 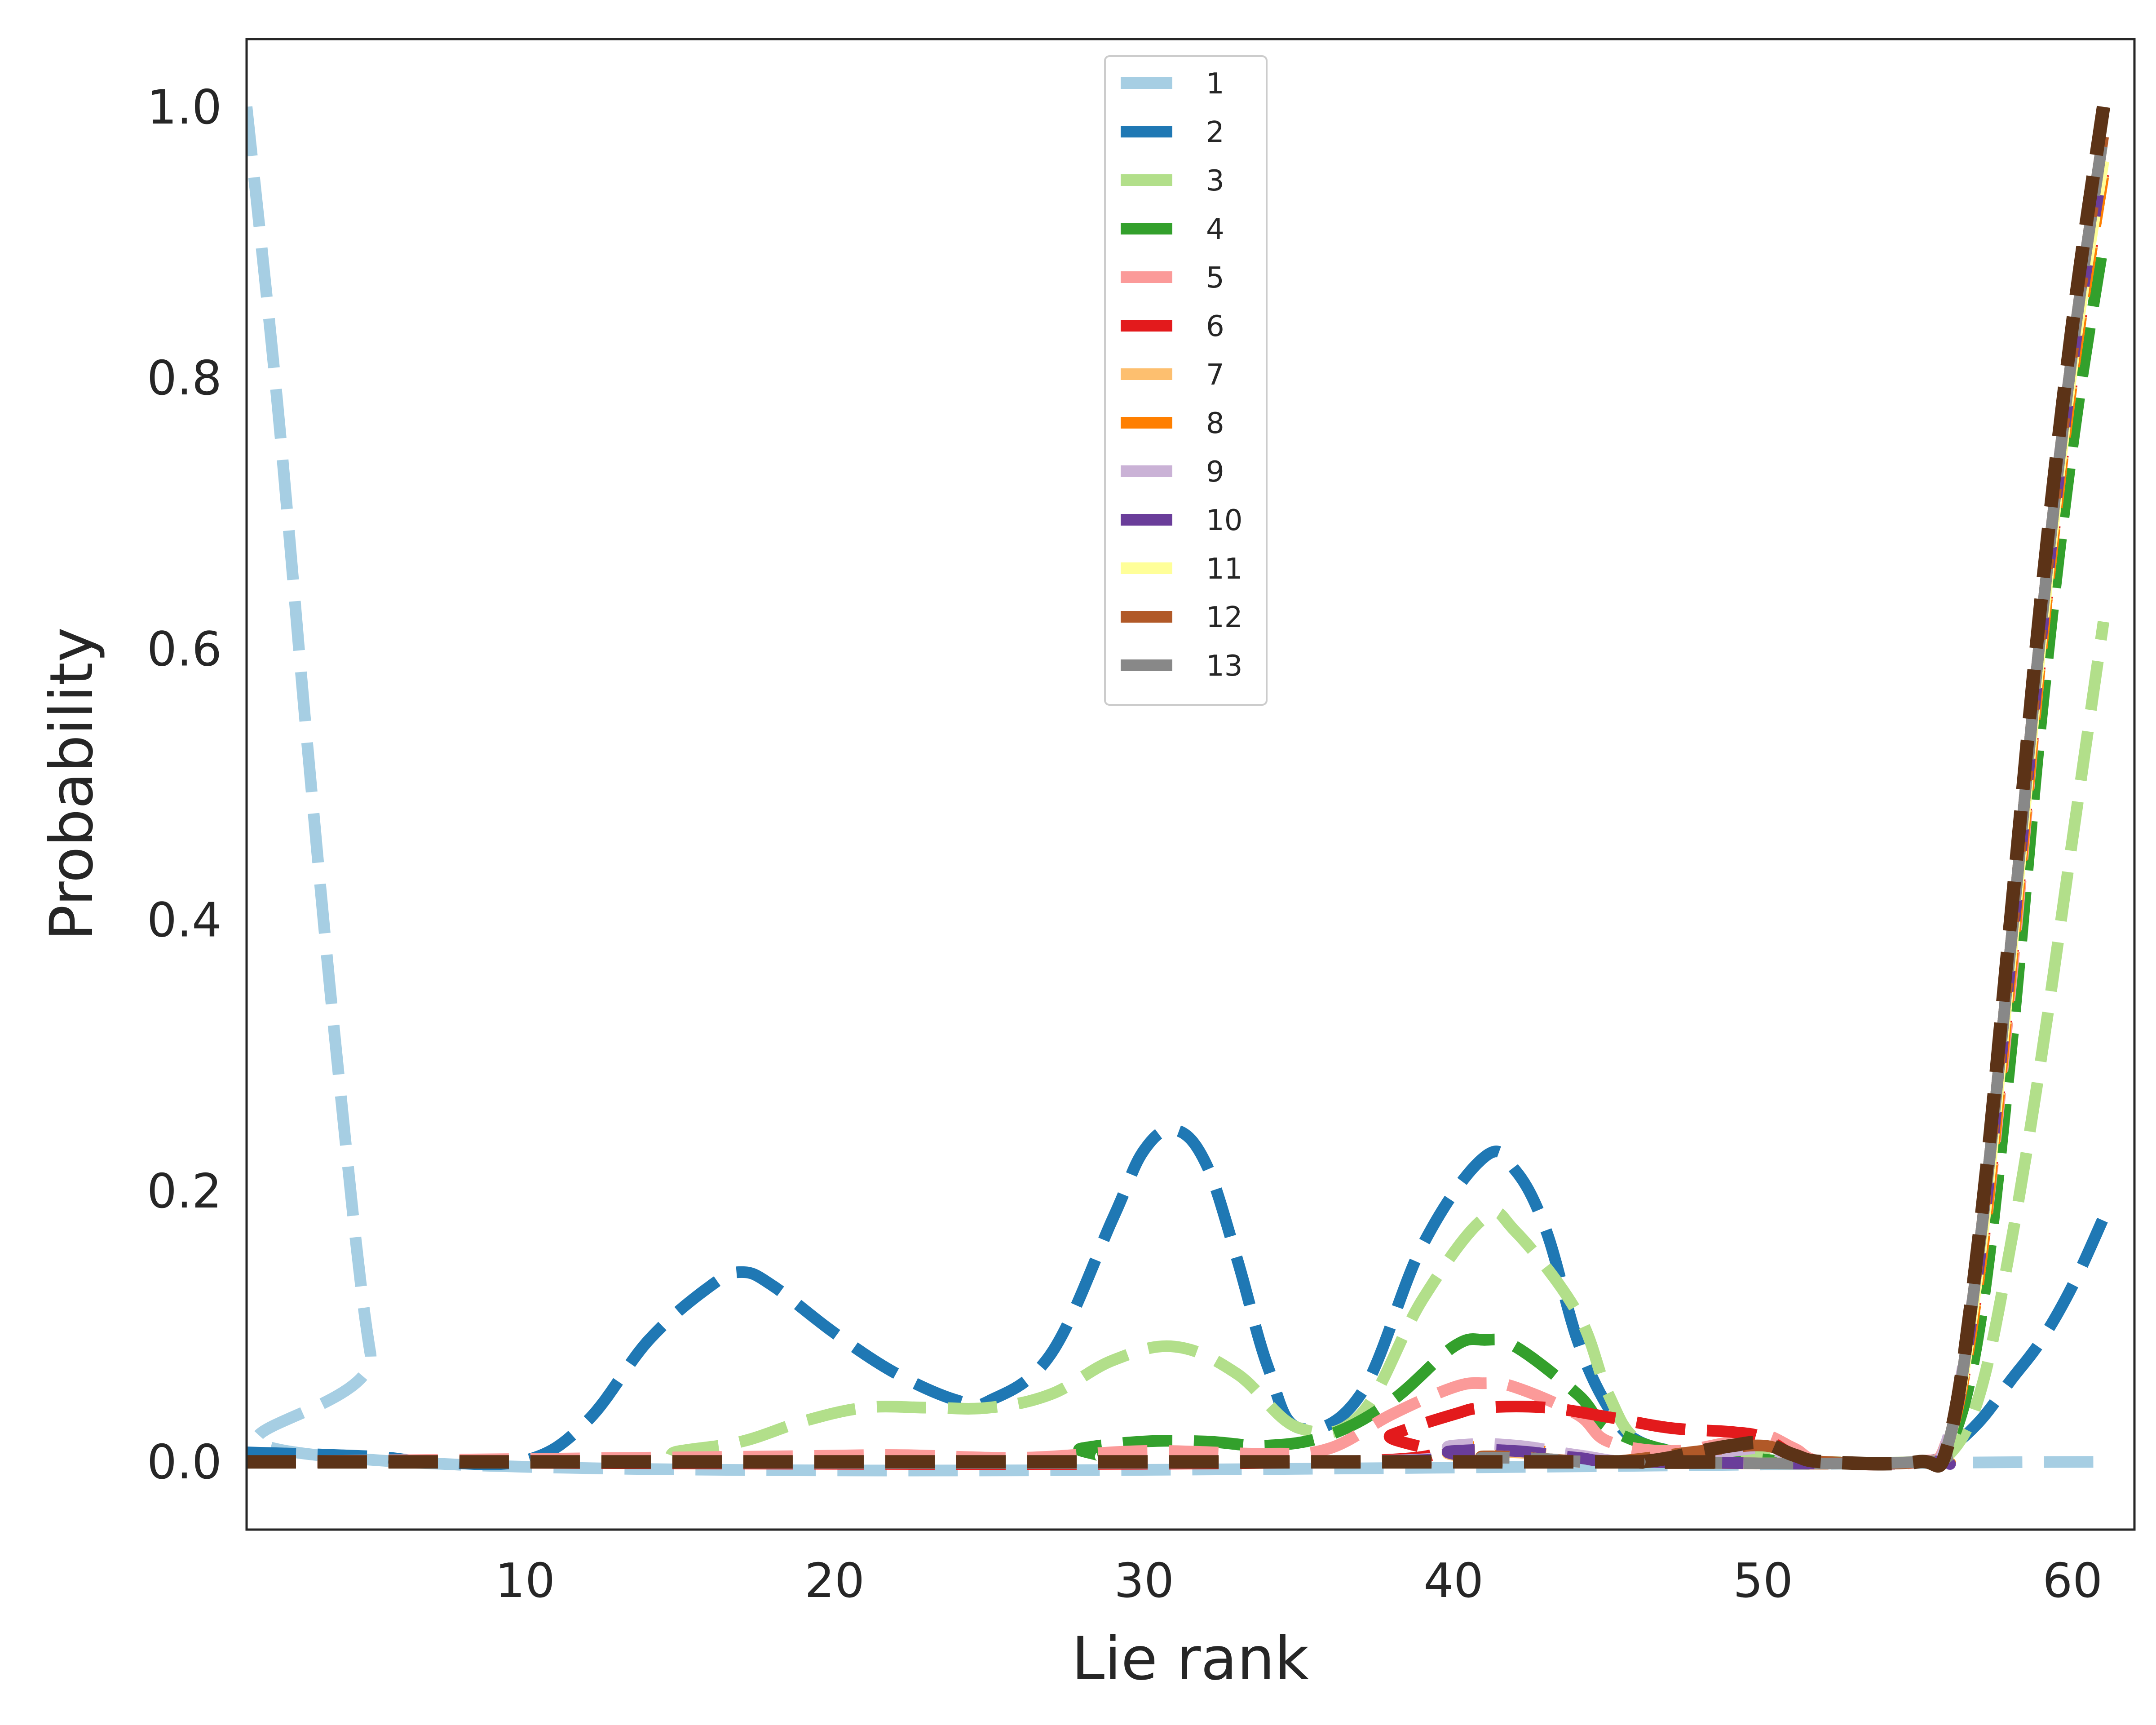 What do you see at coordinates (1186, 380) in the screenshot?
I see `legend-box` at bounding box center [1186, 380].